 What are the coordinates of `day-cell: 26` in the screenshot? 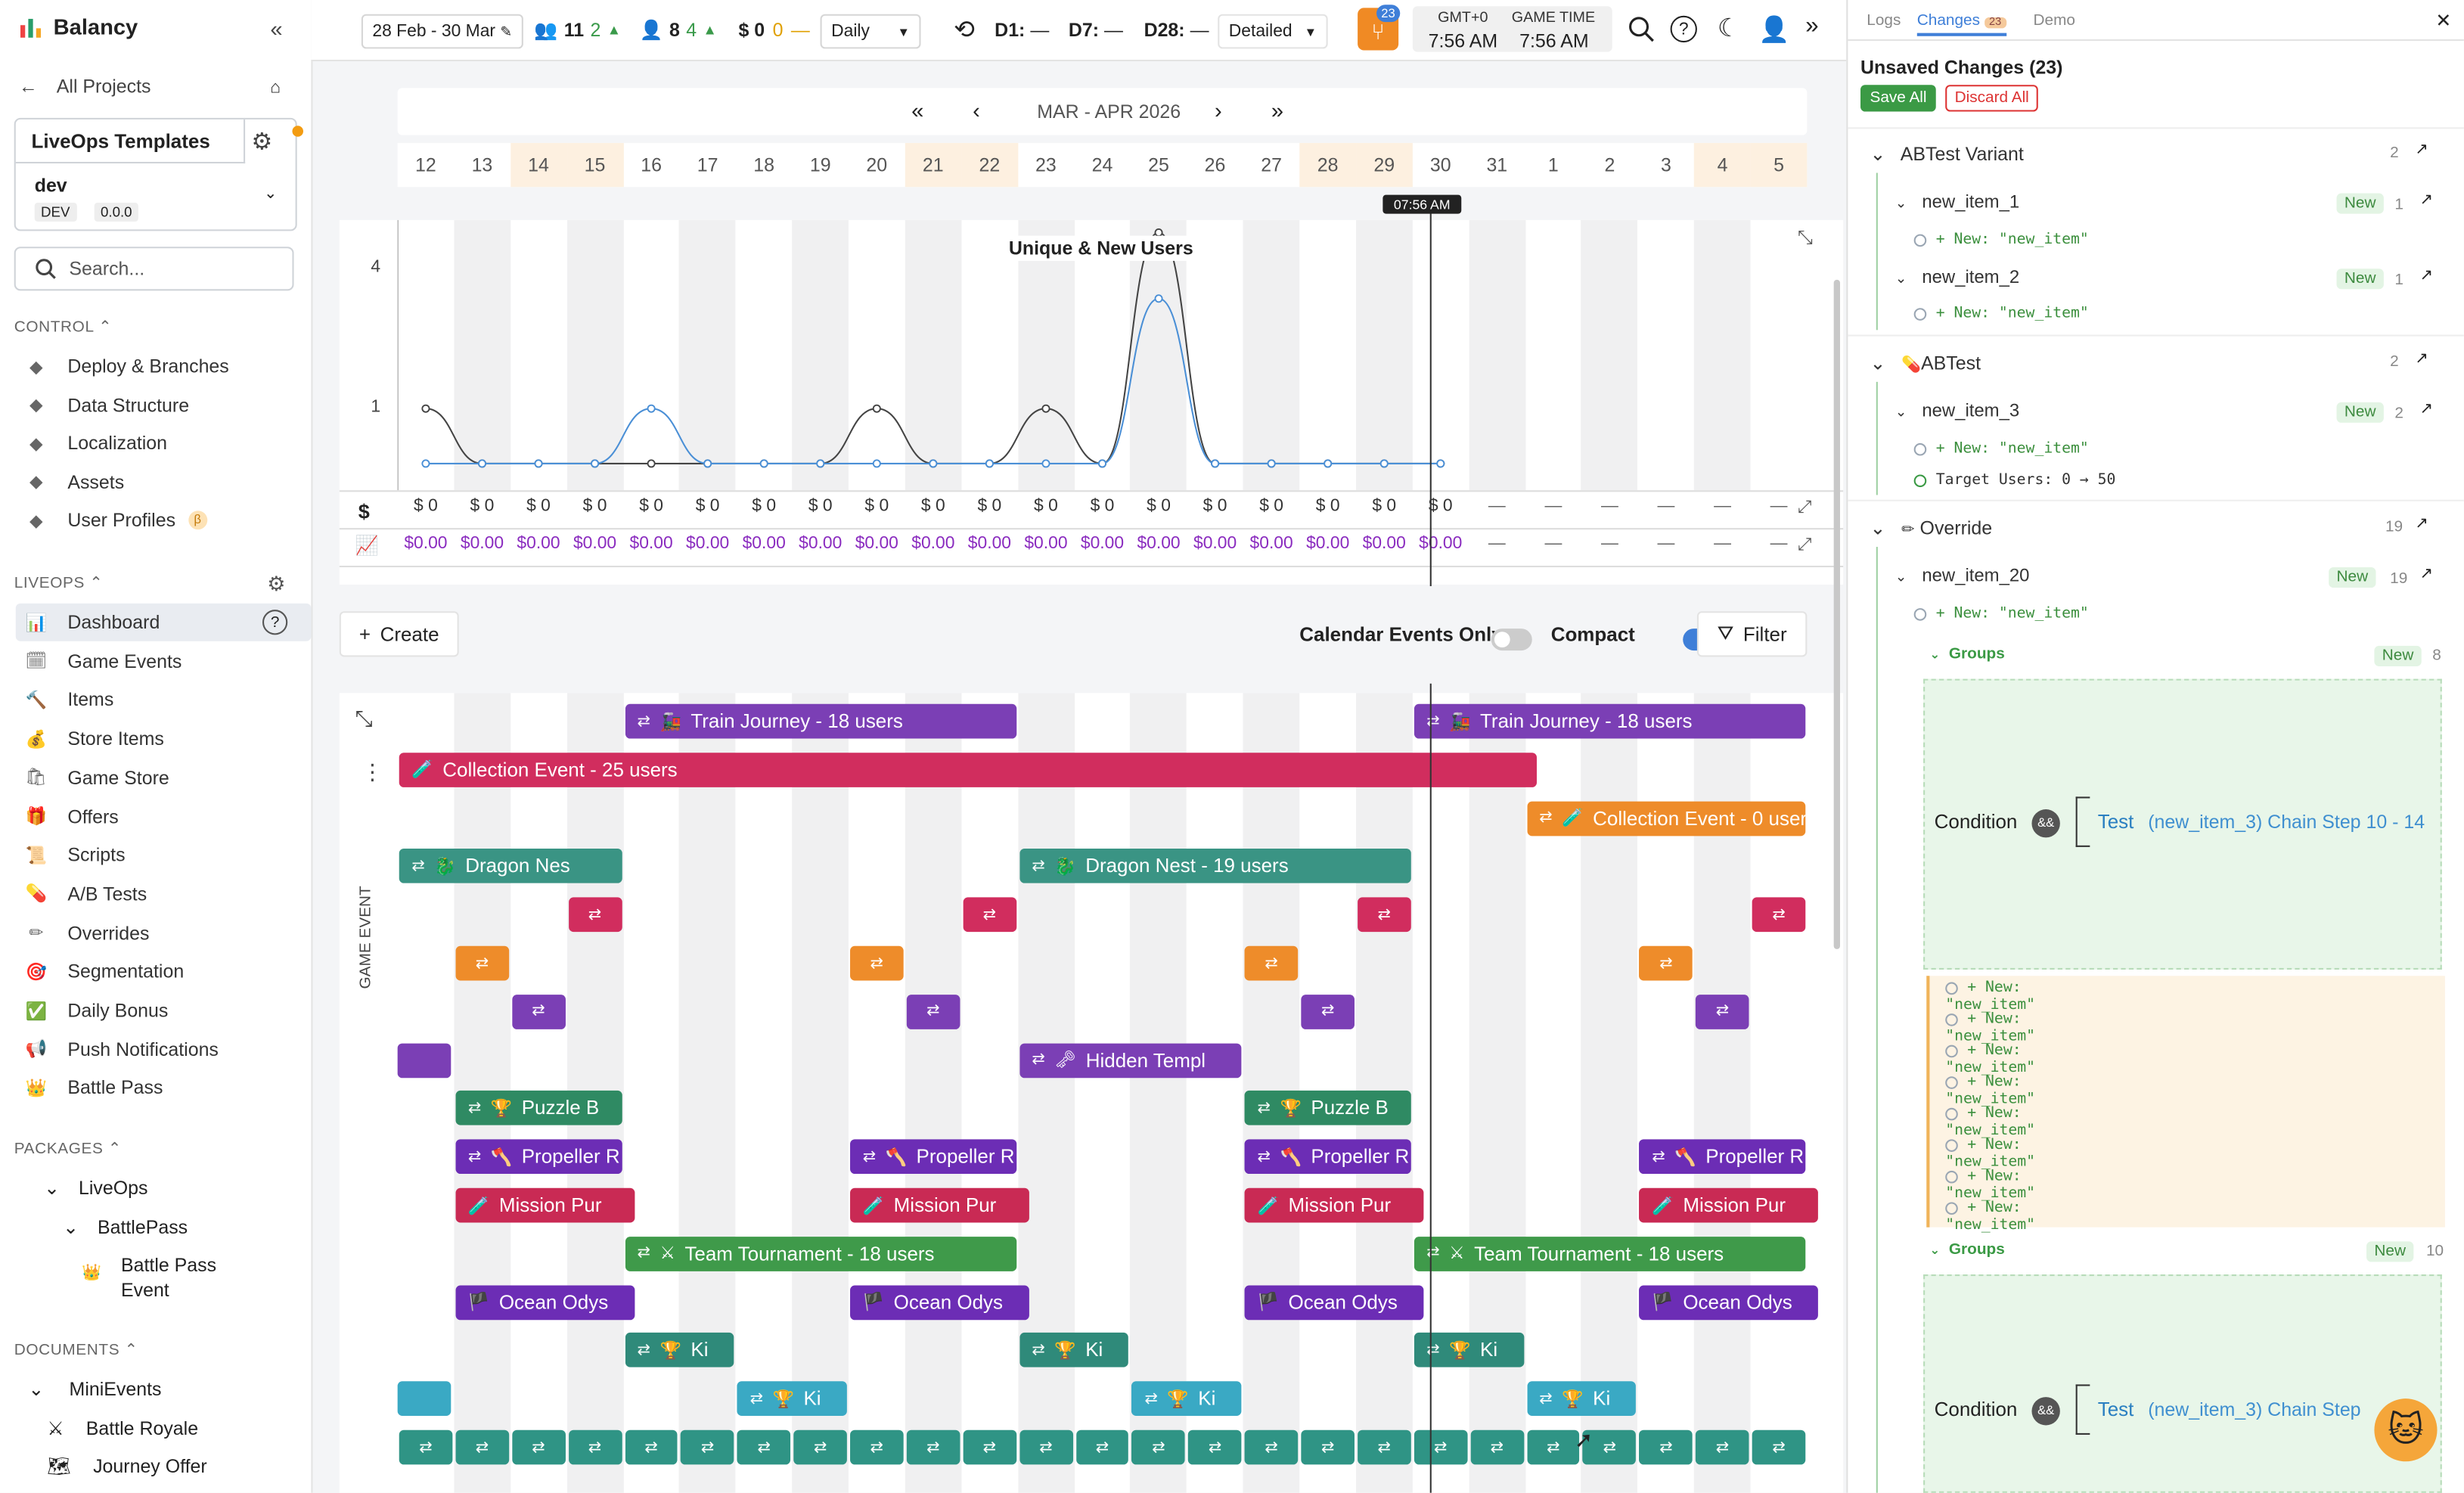 It's located at (1215, 165).